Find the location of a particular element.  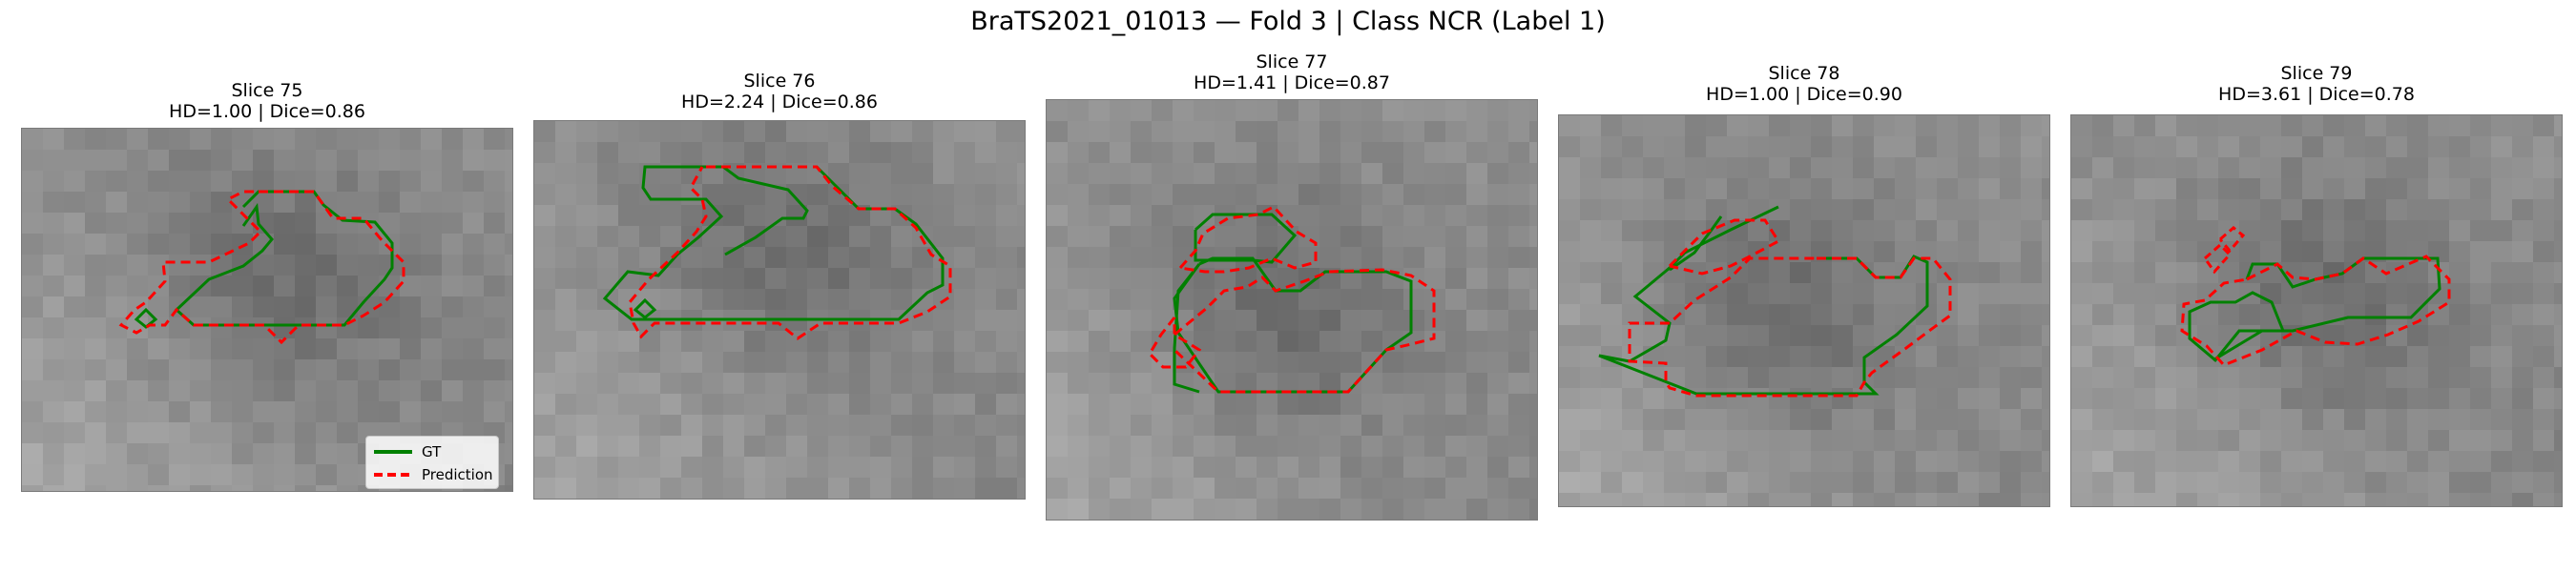

slice-label: Slice 77 is located at coordinates (1292, 61).